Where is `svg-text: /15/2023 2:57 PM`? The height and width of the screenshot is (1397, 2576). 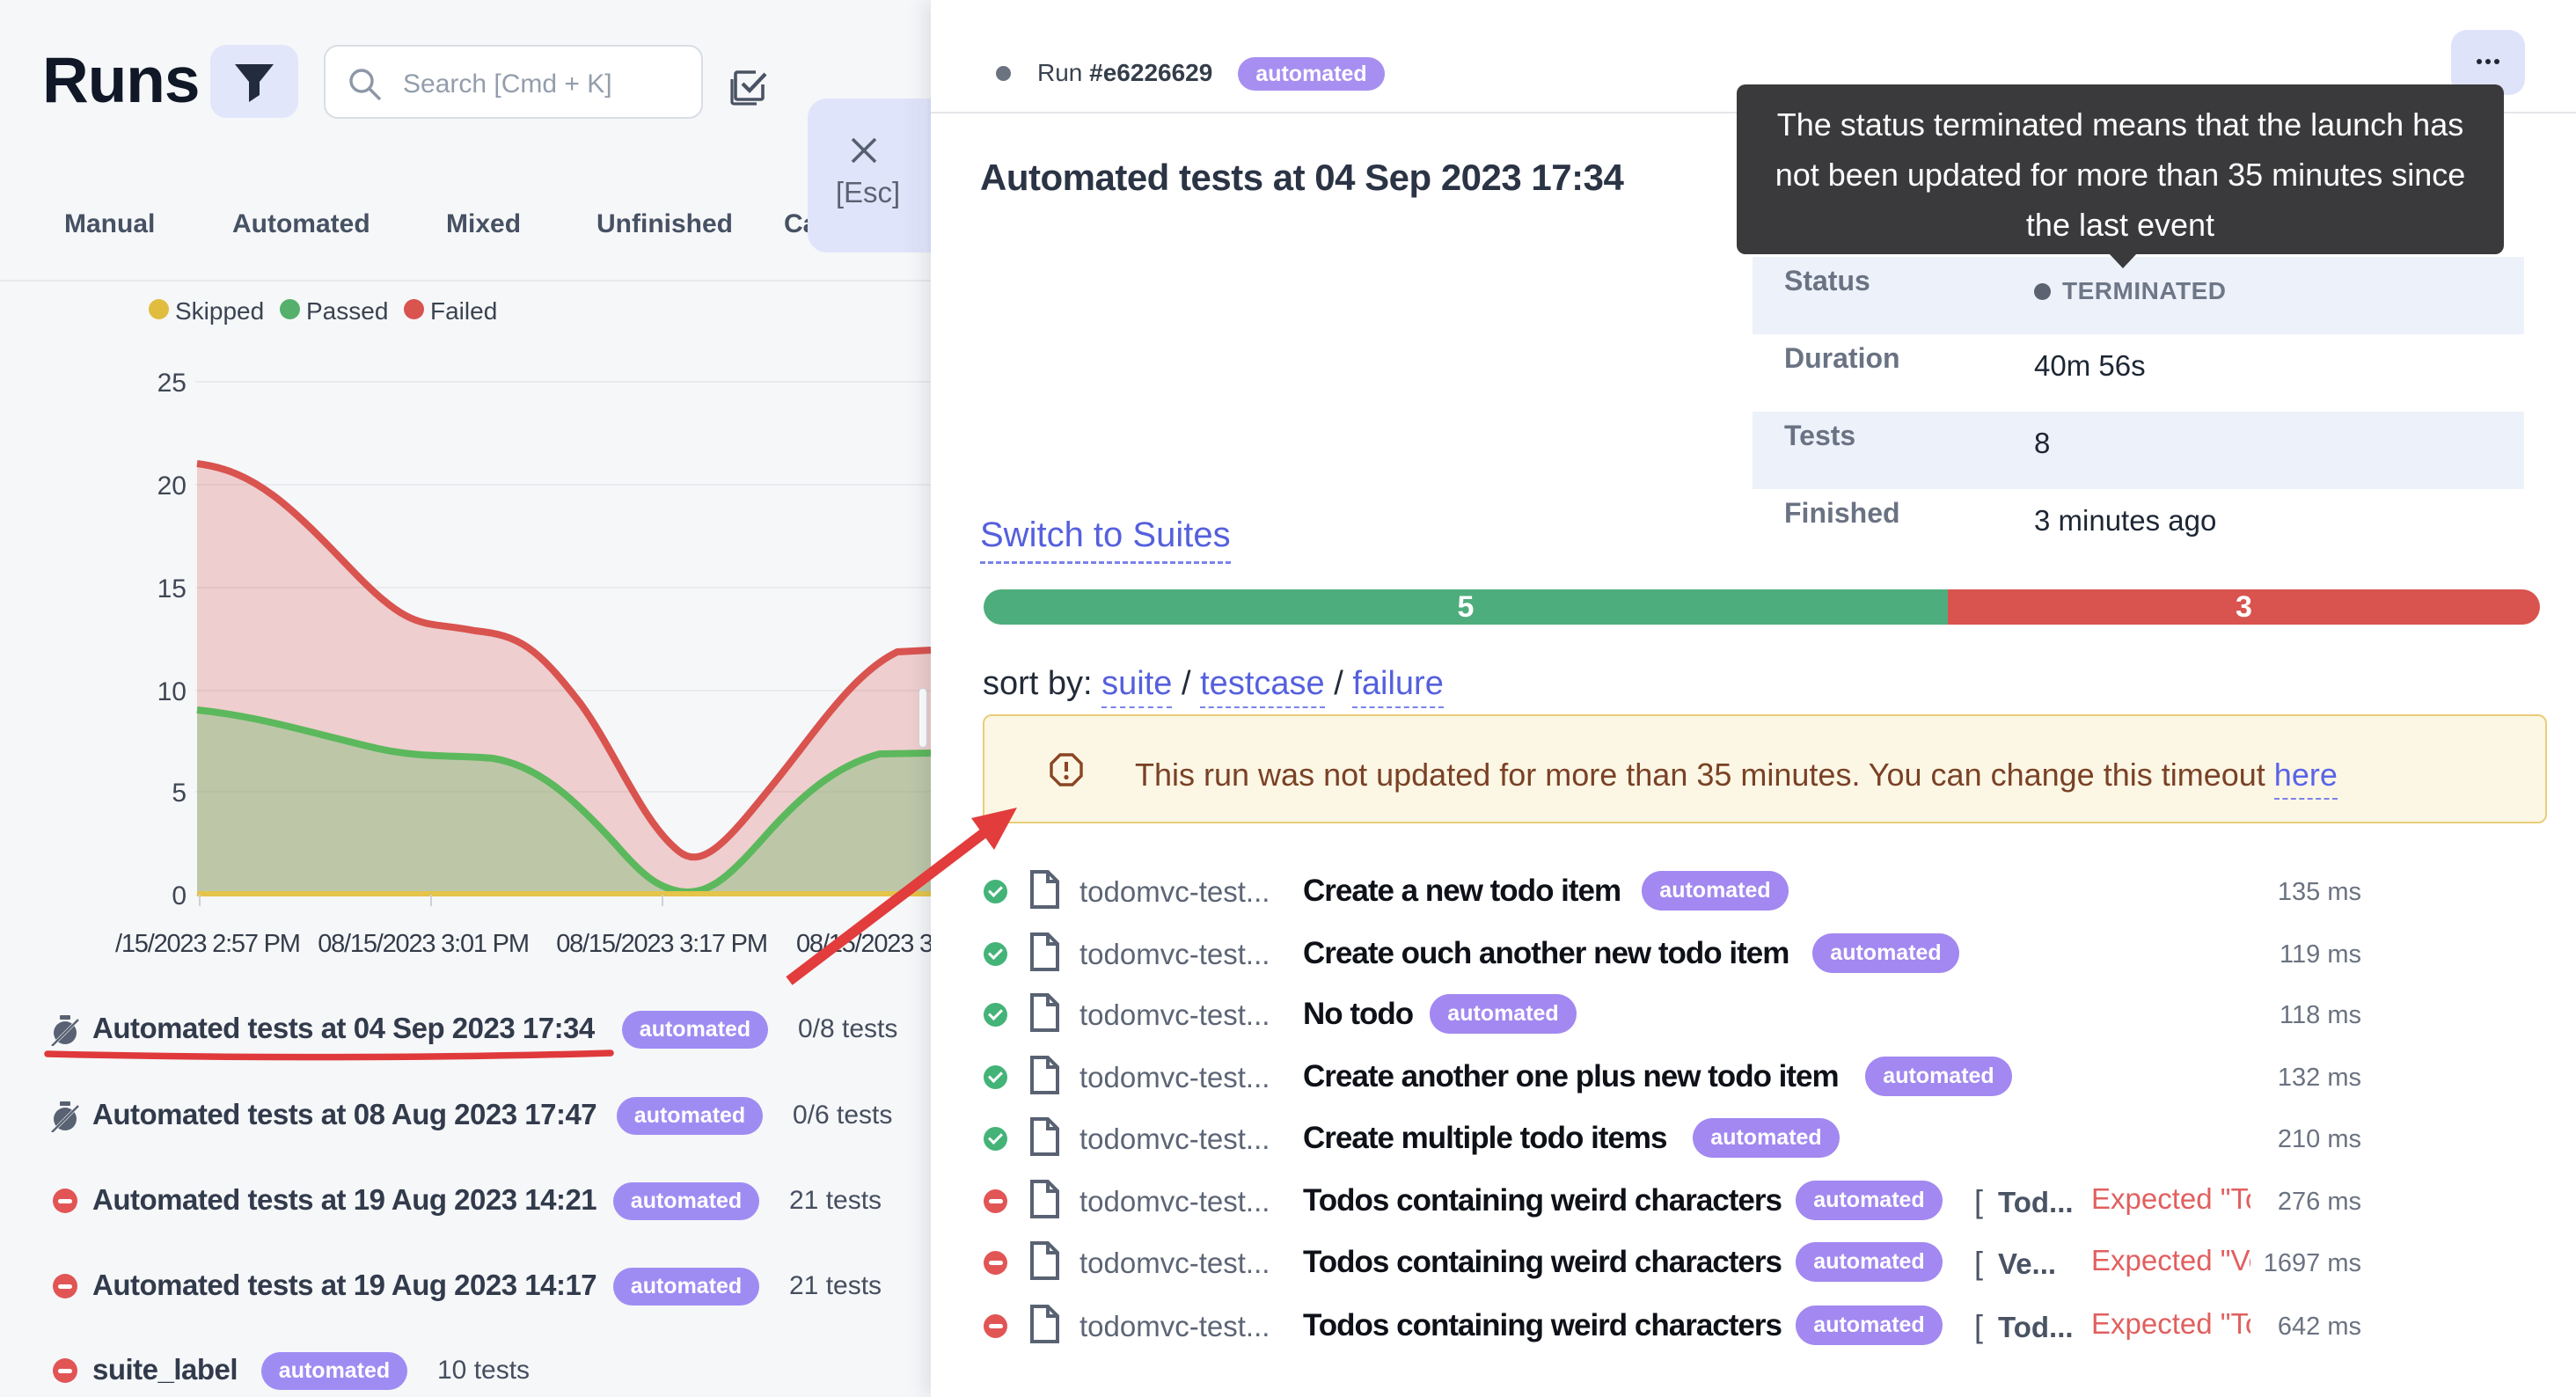 svg-text: /15/2023 2:57 PM is located at coordinates (207, 944).